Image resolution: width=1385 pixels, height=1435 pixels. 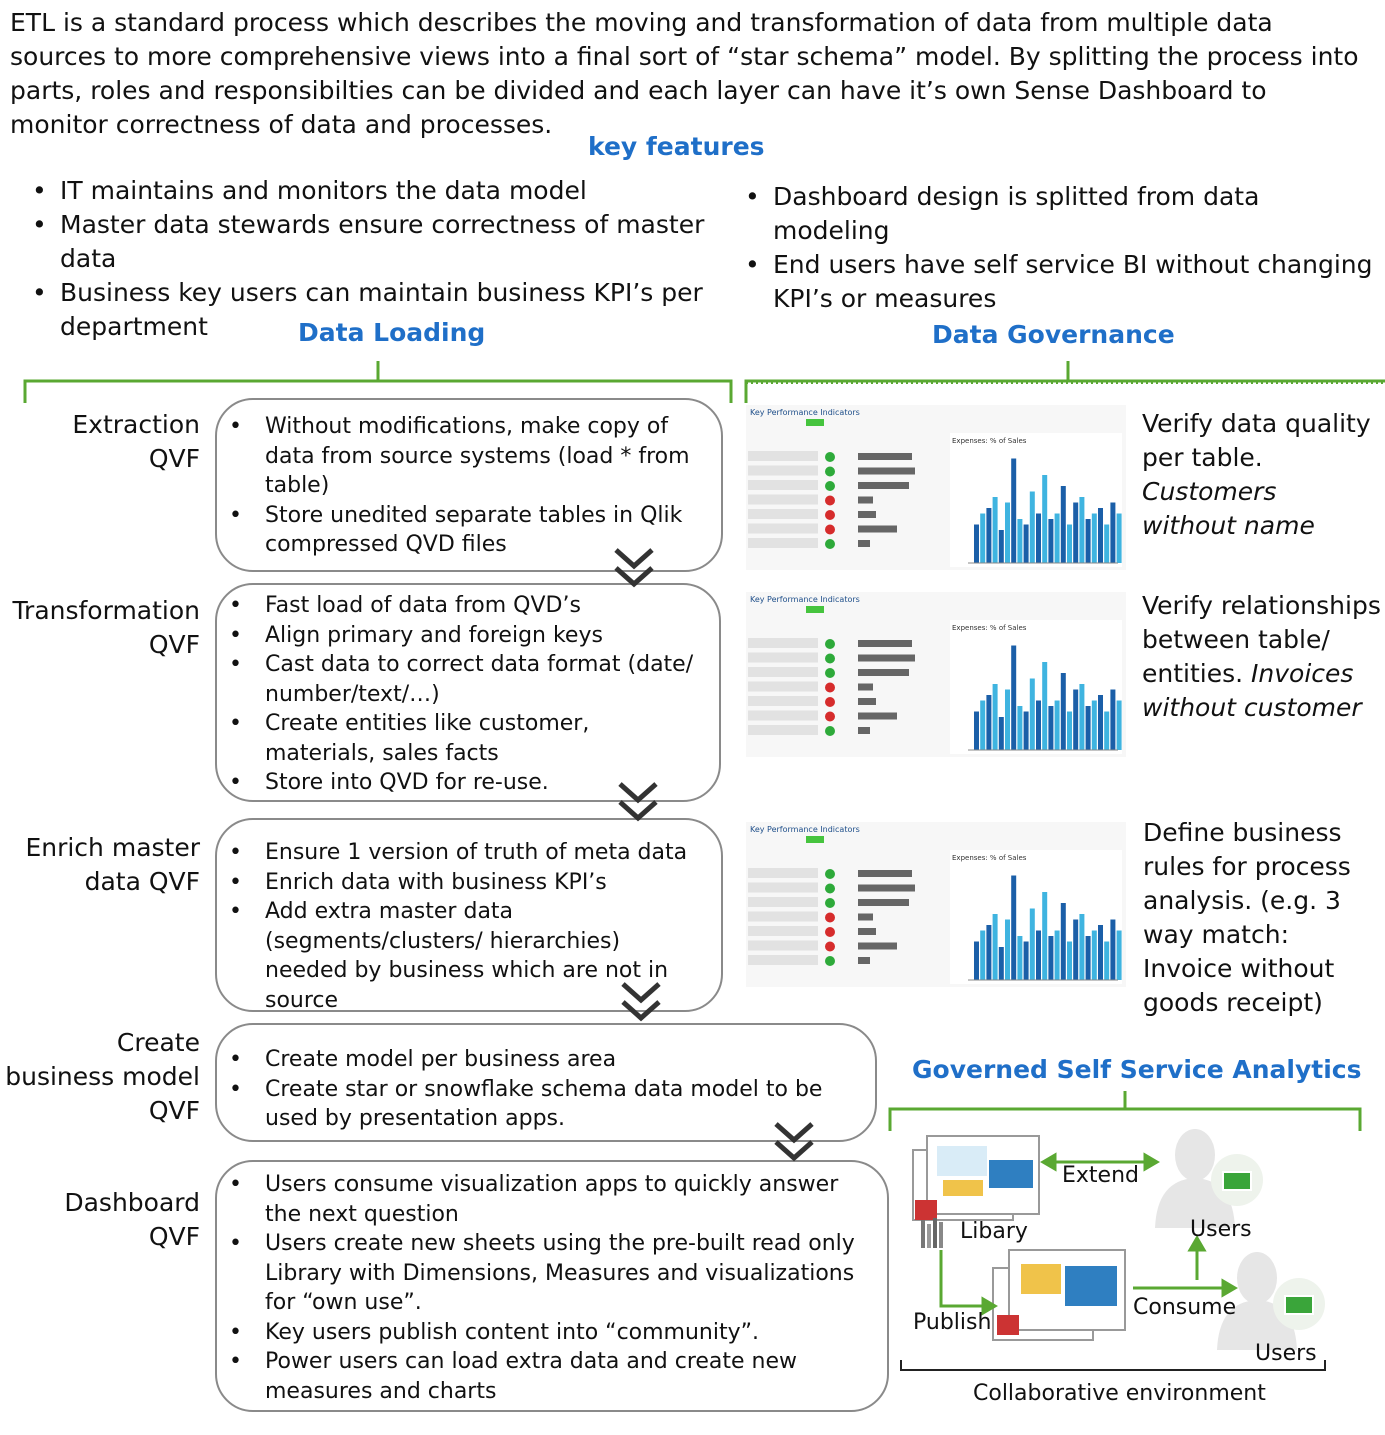 What do you see at coordinates (1100, 1175) in the screenshot?
I see `extend-label: Extend` at bounding box center [1100, 1175].